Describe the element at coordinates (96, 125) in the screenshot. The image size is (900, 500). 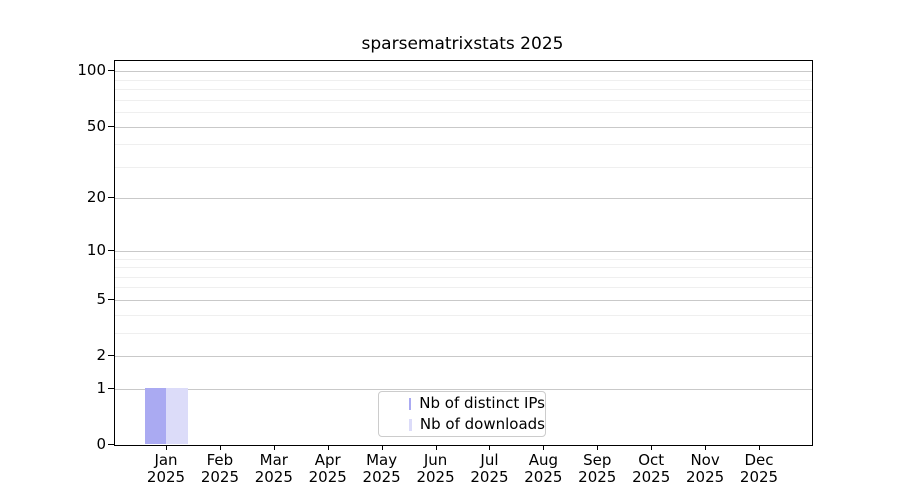
I see `y-tick-label: 50` at that location.